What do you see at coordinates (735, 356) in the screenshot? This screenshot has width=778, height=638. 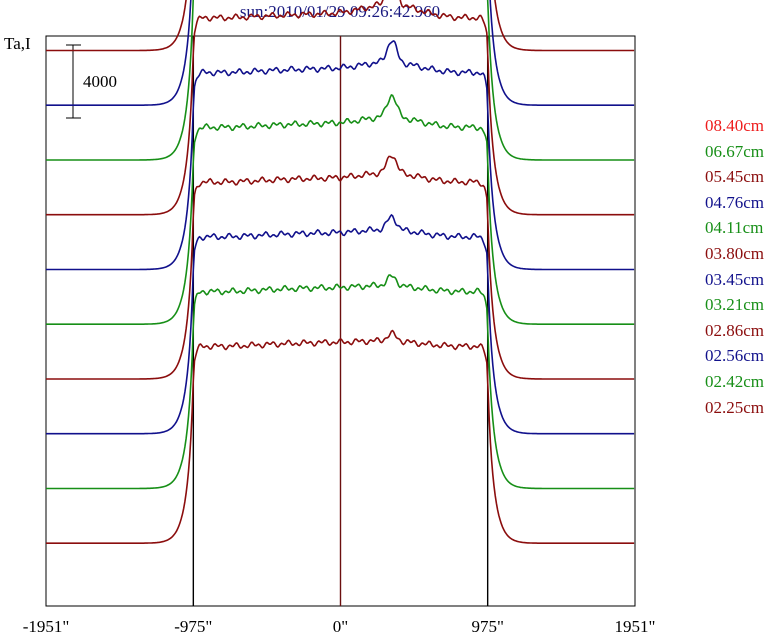 I see `legend-item: 02.56cm` at bounding box center [735, 356].